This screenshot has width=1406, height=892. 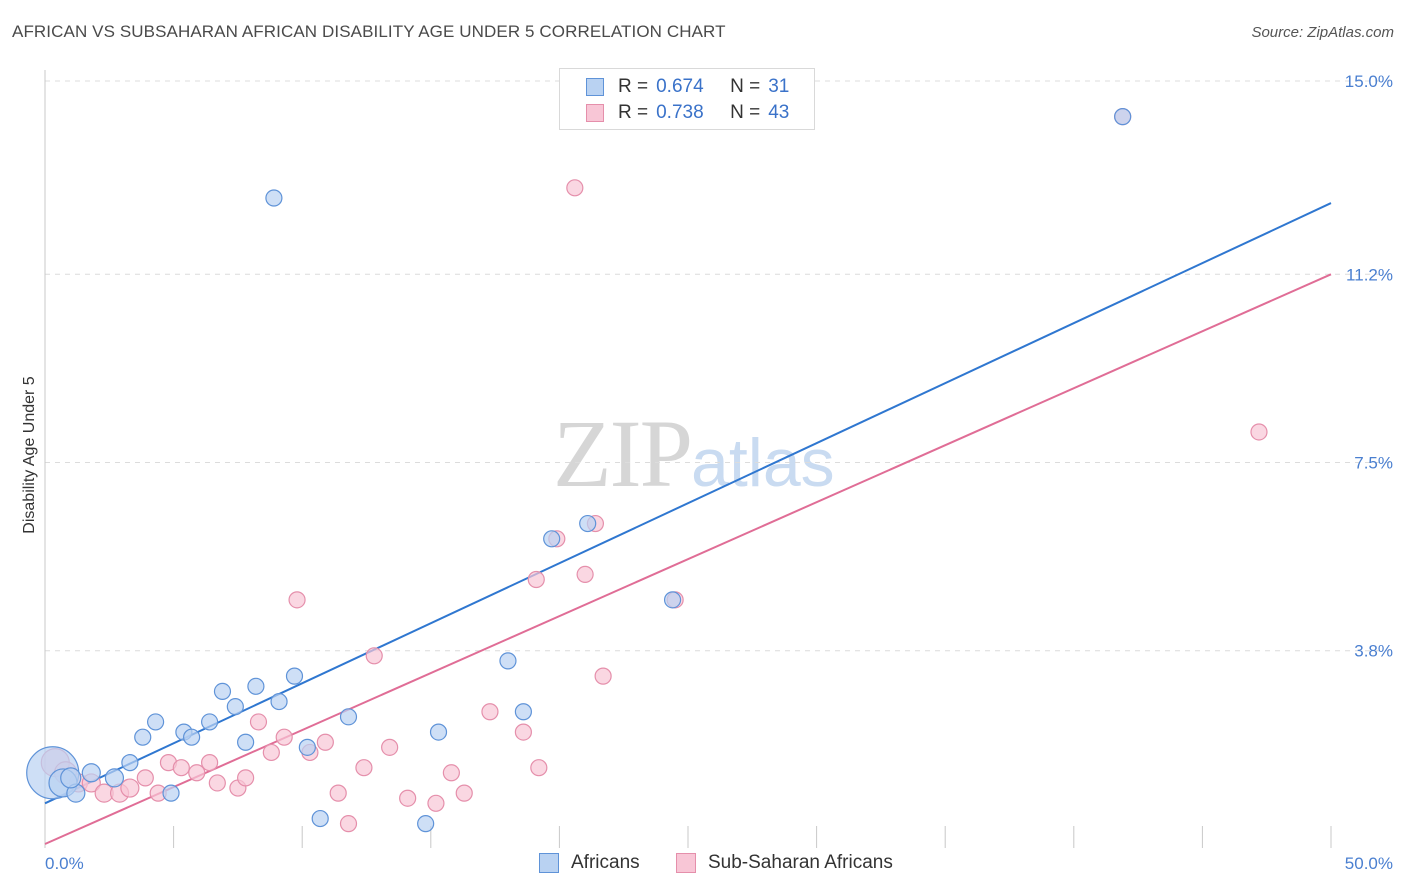 What do you see at coordinates (800, 862) in the screenshot?
I see `legend-label: Sub-Saharan Africans` at bounding box center [800, 862].